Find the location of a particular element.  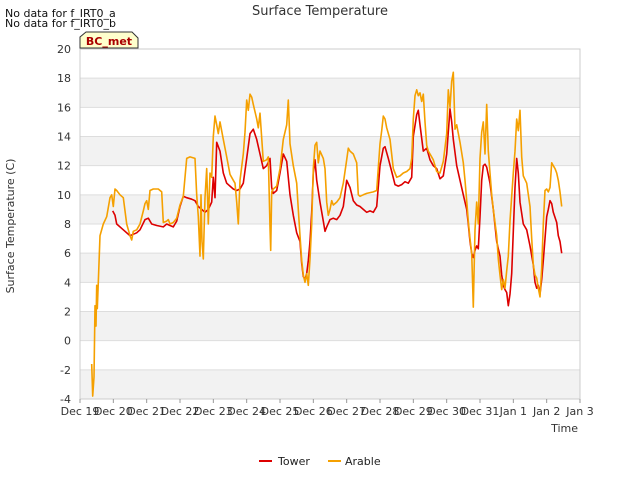

x-tick-label: Dec 20 is located at coordinates (113, 411).